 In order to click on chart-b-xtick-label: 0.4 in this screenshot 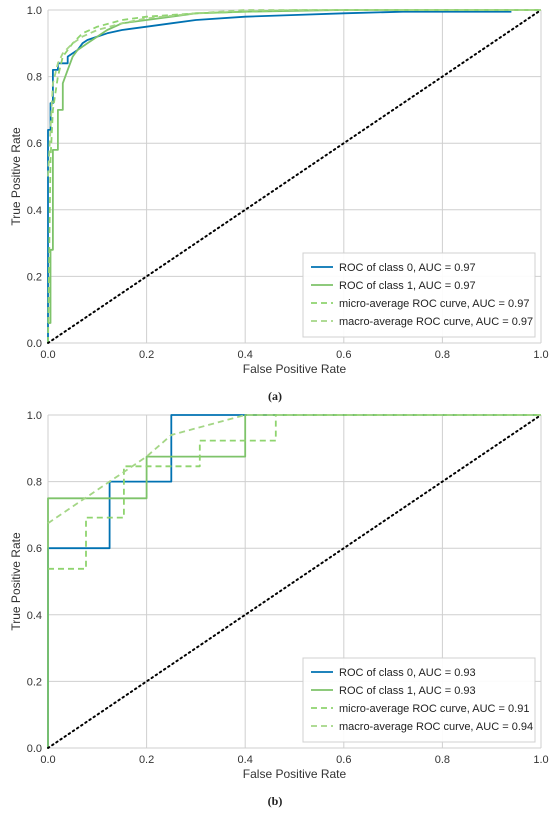, I will do `click(245, 760)`.